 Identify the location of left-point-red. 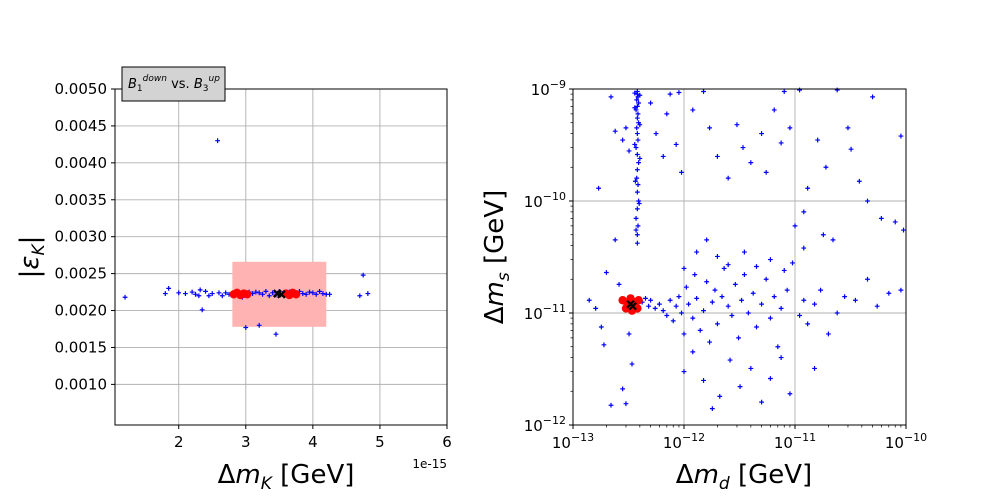
(247, 294).